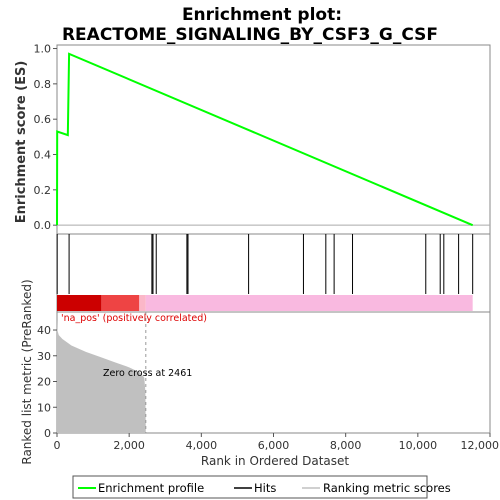  What do you see at coordinates (43, 84) in the screenshot?
I see `es-y-tick-label: 0.8` at bounding box center [43, 84].